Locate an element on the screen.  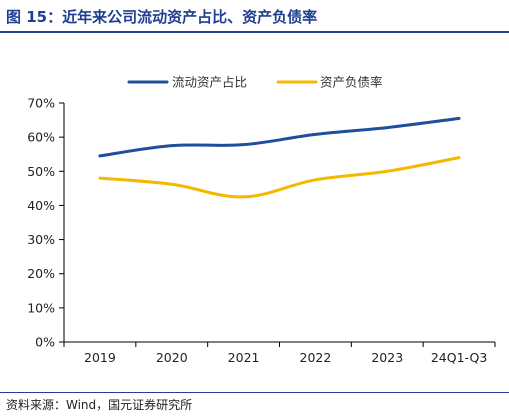
y-tick-label: 40% is located at coordinates (41, 205).